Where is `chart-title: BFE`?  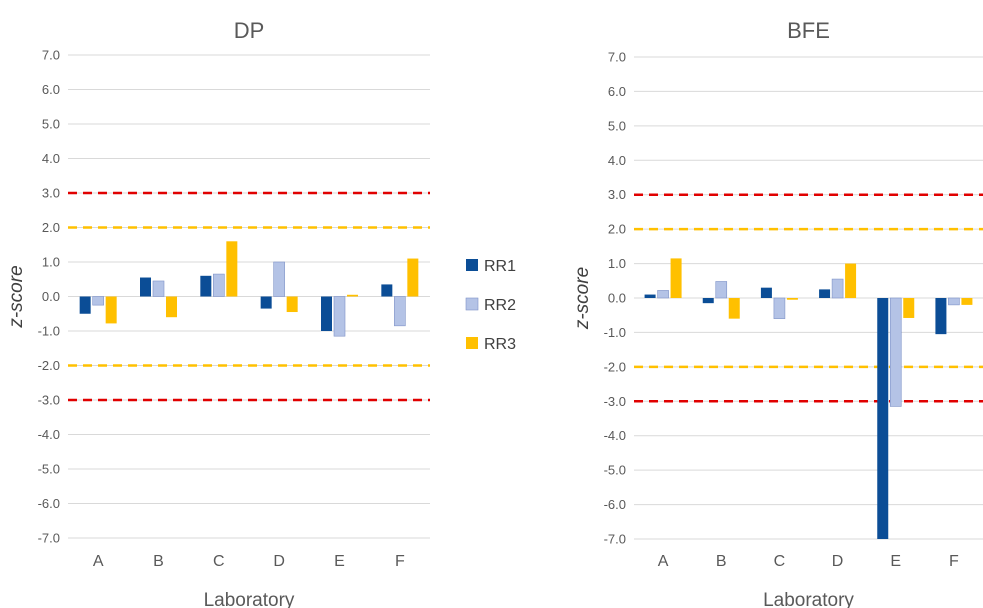
chart-title: BFE is located at coordinates (808, 30).